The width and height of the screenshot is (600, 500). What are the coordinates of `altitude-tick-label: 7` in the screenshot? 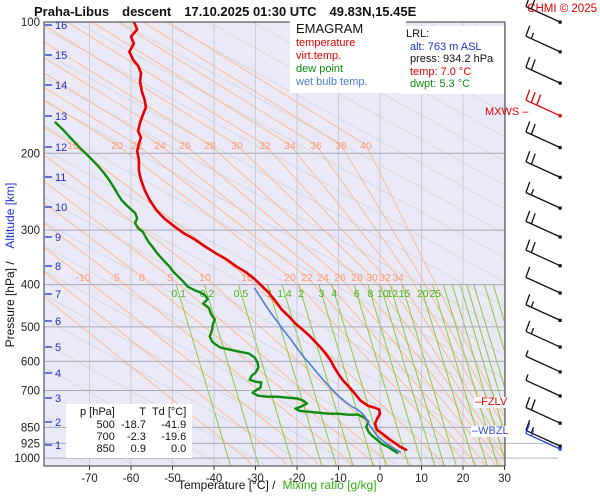 It's located at (58, 295).